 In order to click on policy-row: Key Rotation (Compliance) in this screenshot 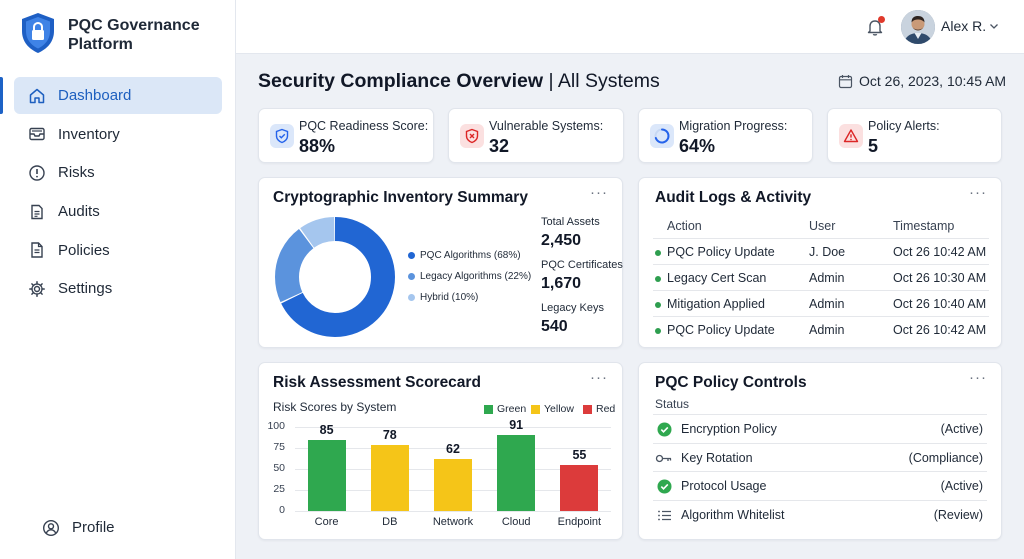, I will do `click(820, 457)`.